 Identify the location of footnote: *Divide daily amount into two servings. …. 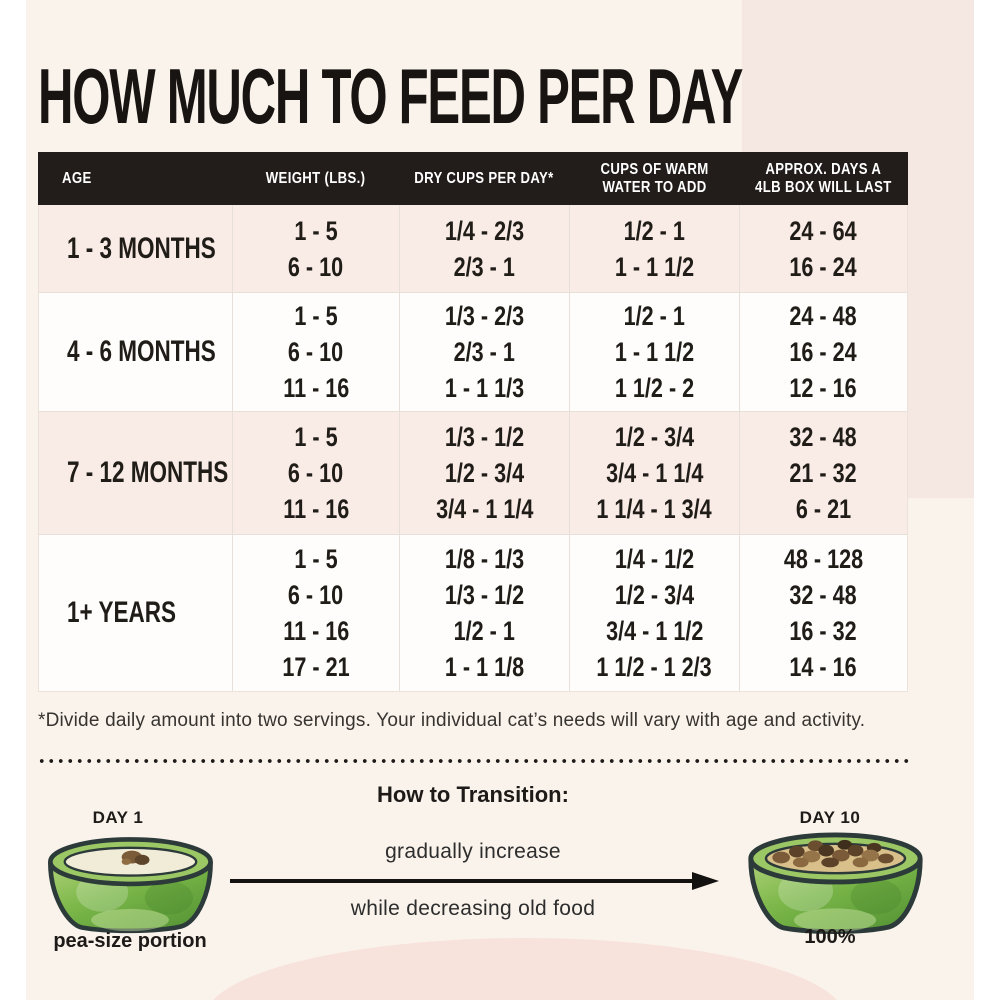
(452, 720).